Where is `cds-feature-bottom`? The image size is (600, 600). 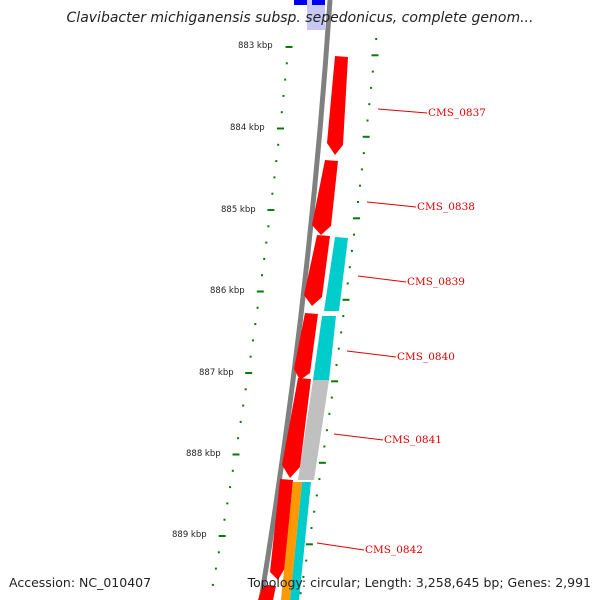 cds-feature-bottom is located at coordinates (267, 592).